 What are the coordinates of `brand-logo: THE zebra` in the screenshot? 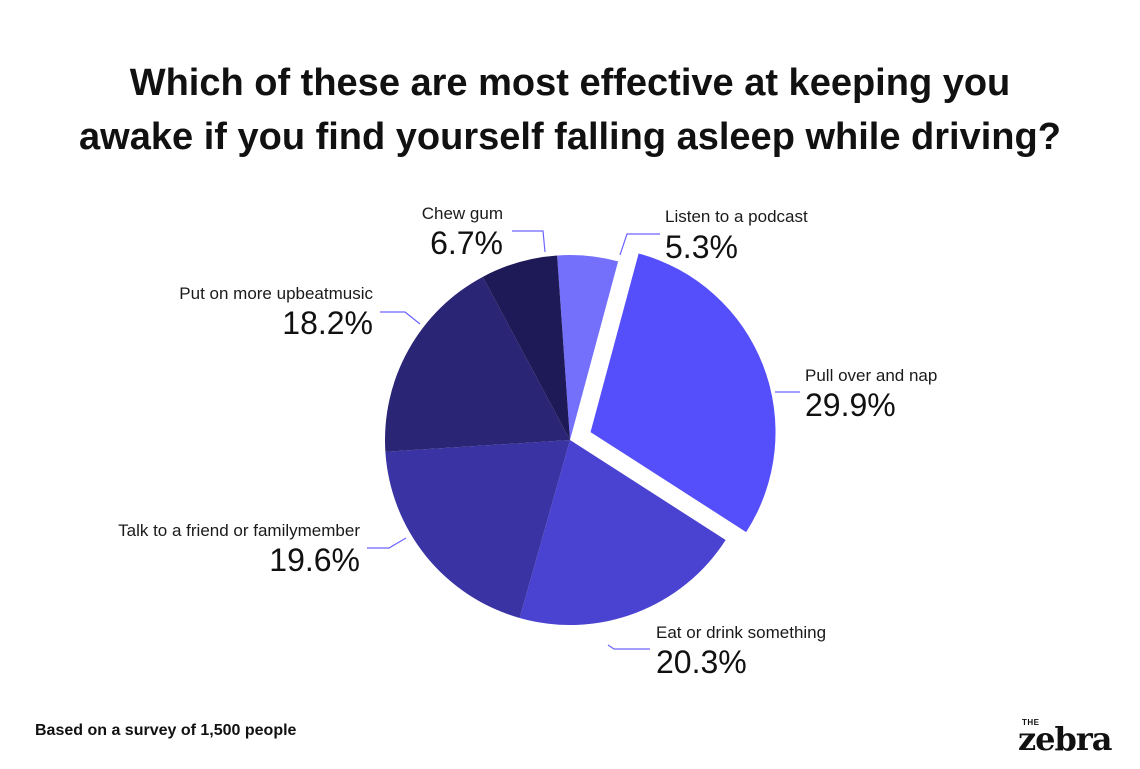 It's located at (1075, 740).